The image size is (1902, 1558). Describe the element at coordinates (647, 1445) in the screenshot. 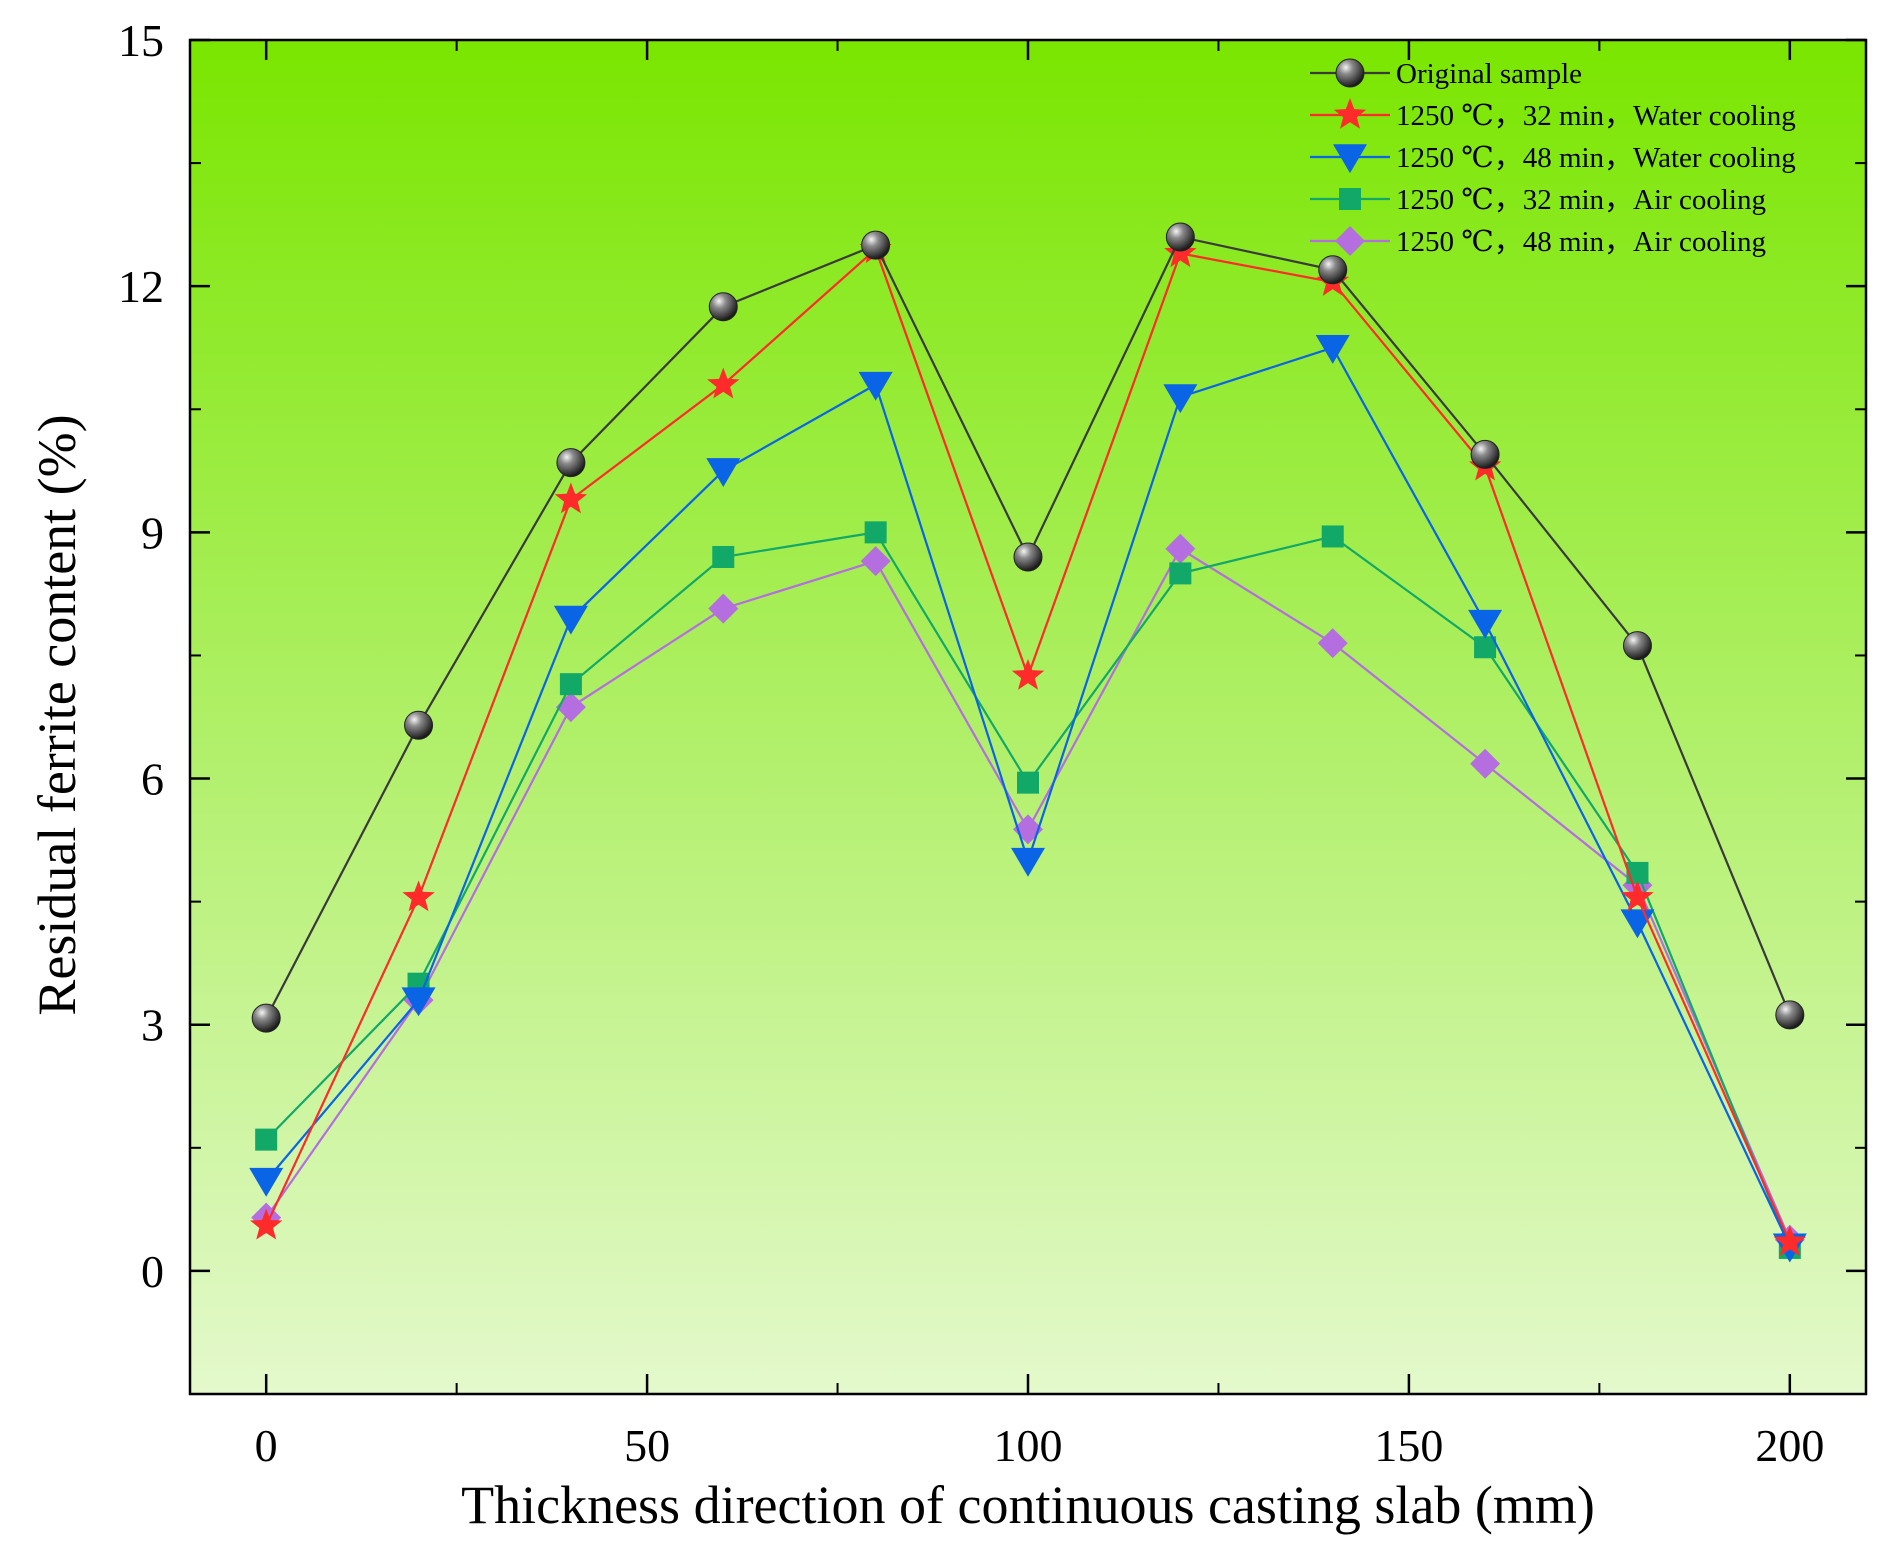

I see `x-tick-label: 50` at that location.